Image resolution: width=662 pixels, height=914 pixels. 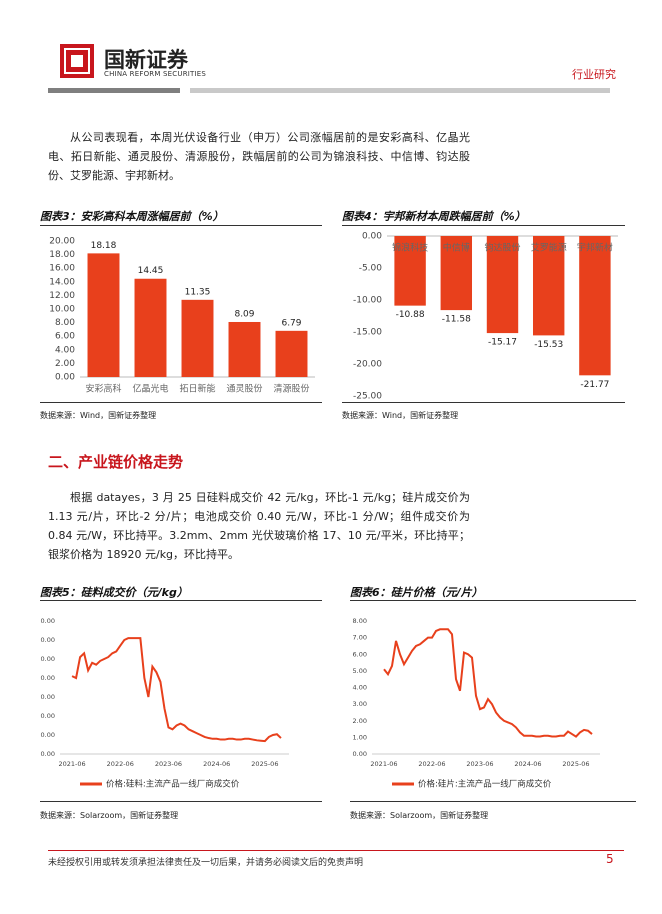 I want to click on y-tick-label: 3.00, so click(x=360, y=704).